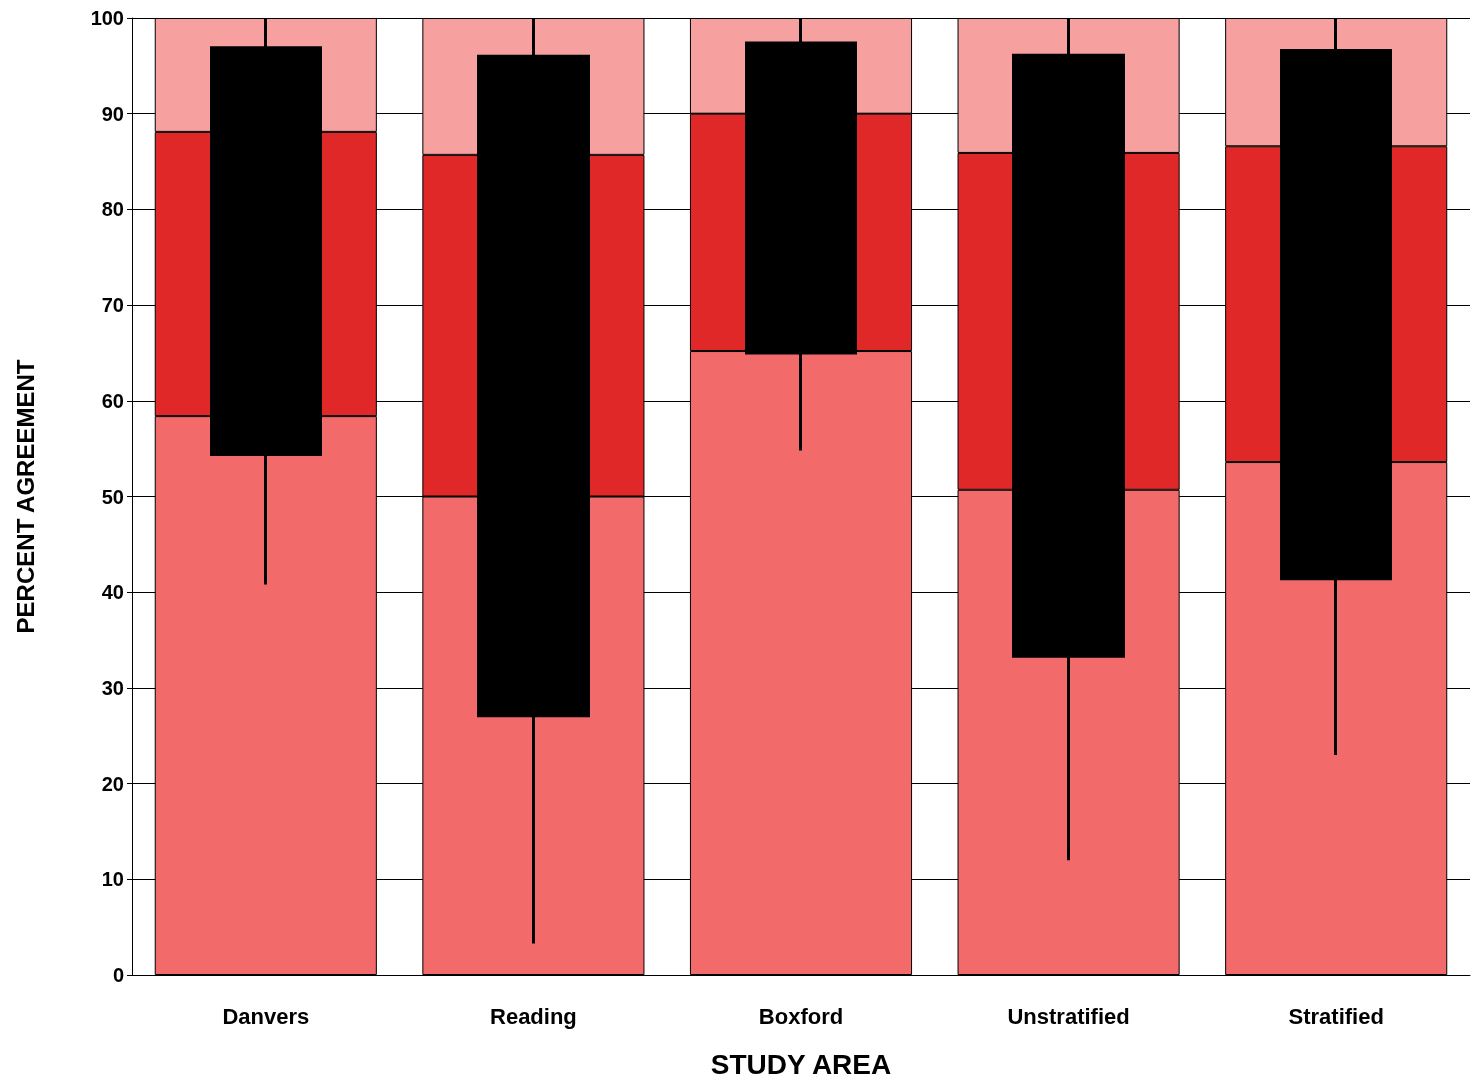  Describe the element at coordinates (107, 18) in the screenshot. I see `y-tick-label: 100` at that location.